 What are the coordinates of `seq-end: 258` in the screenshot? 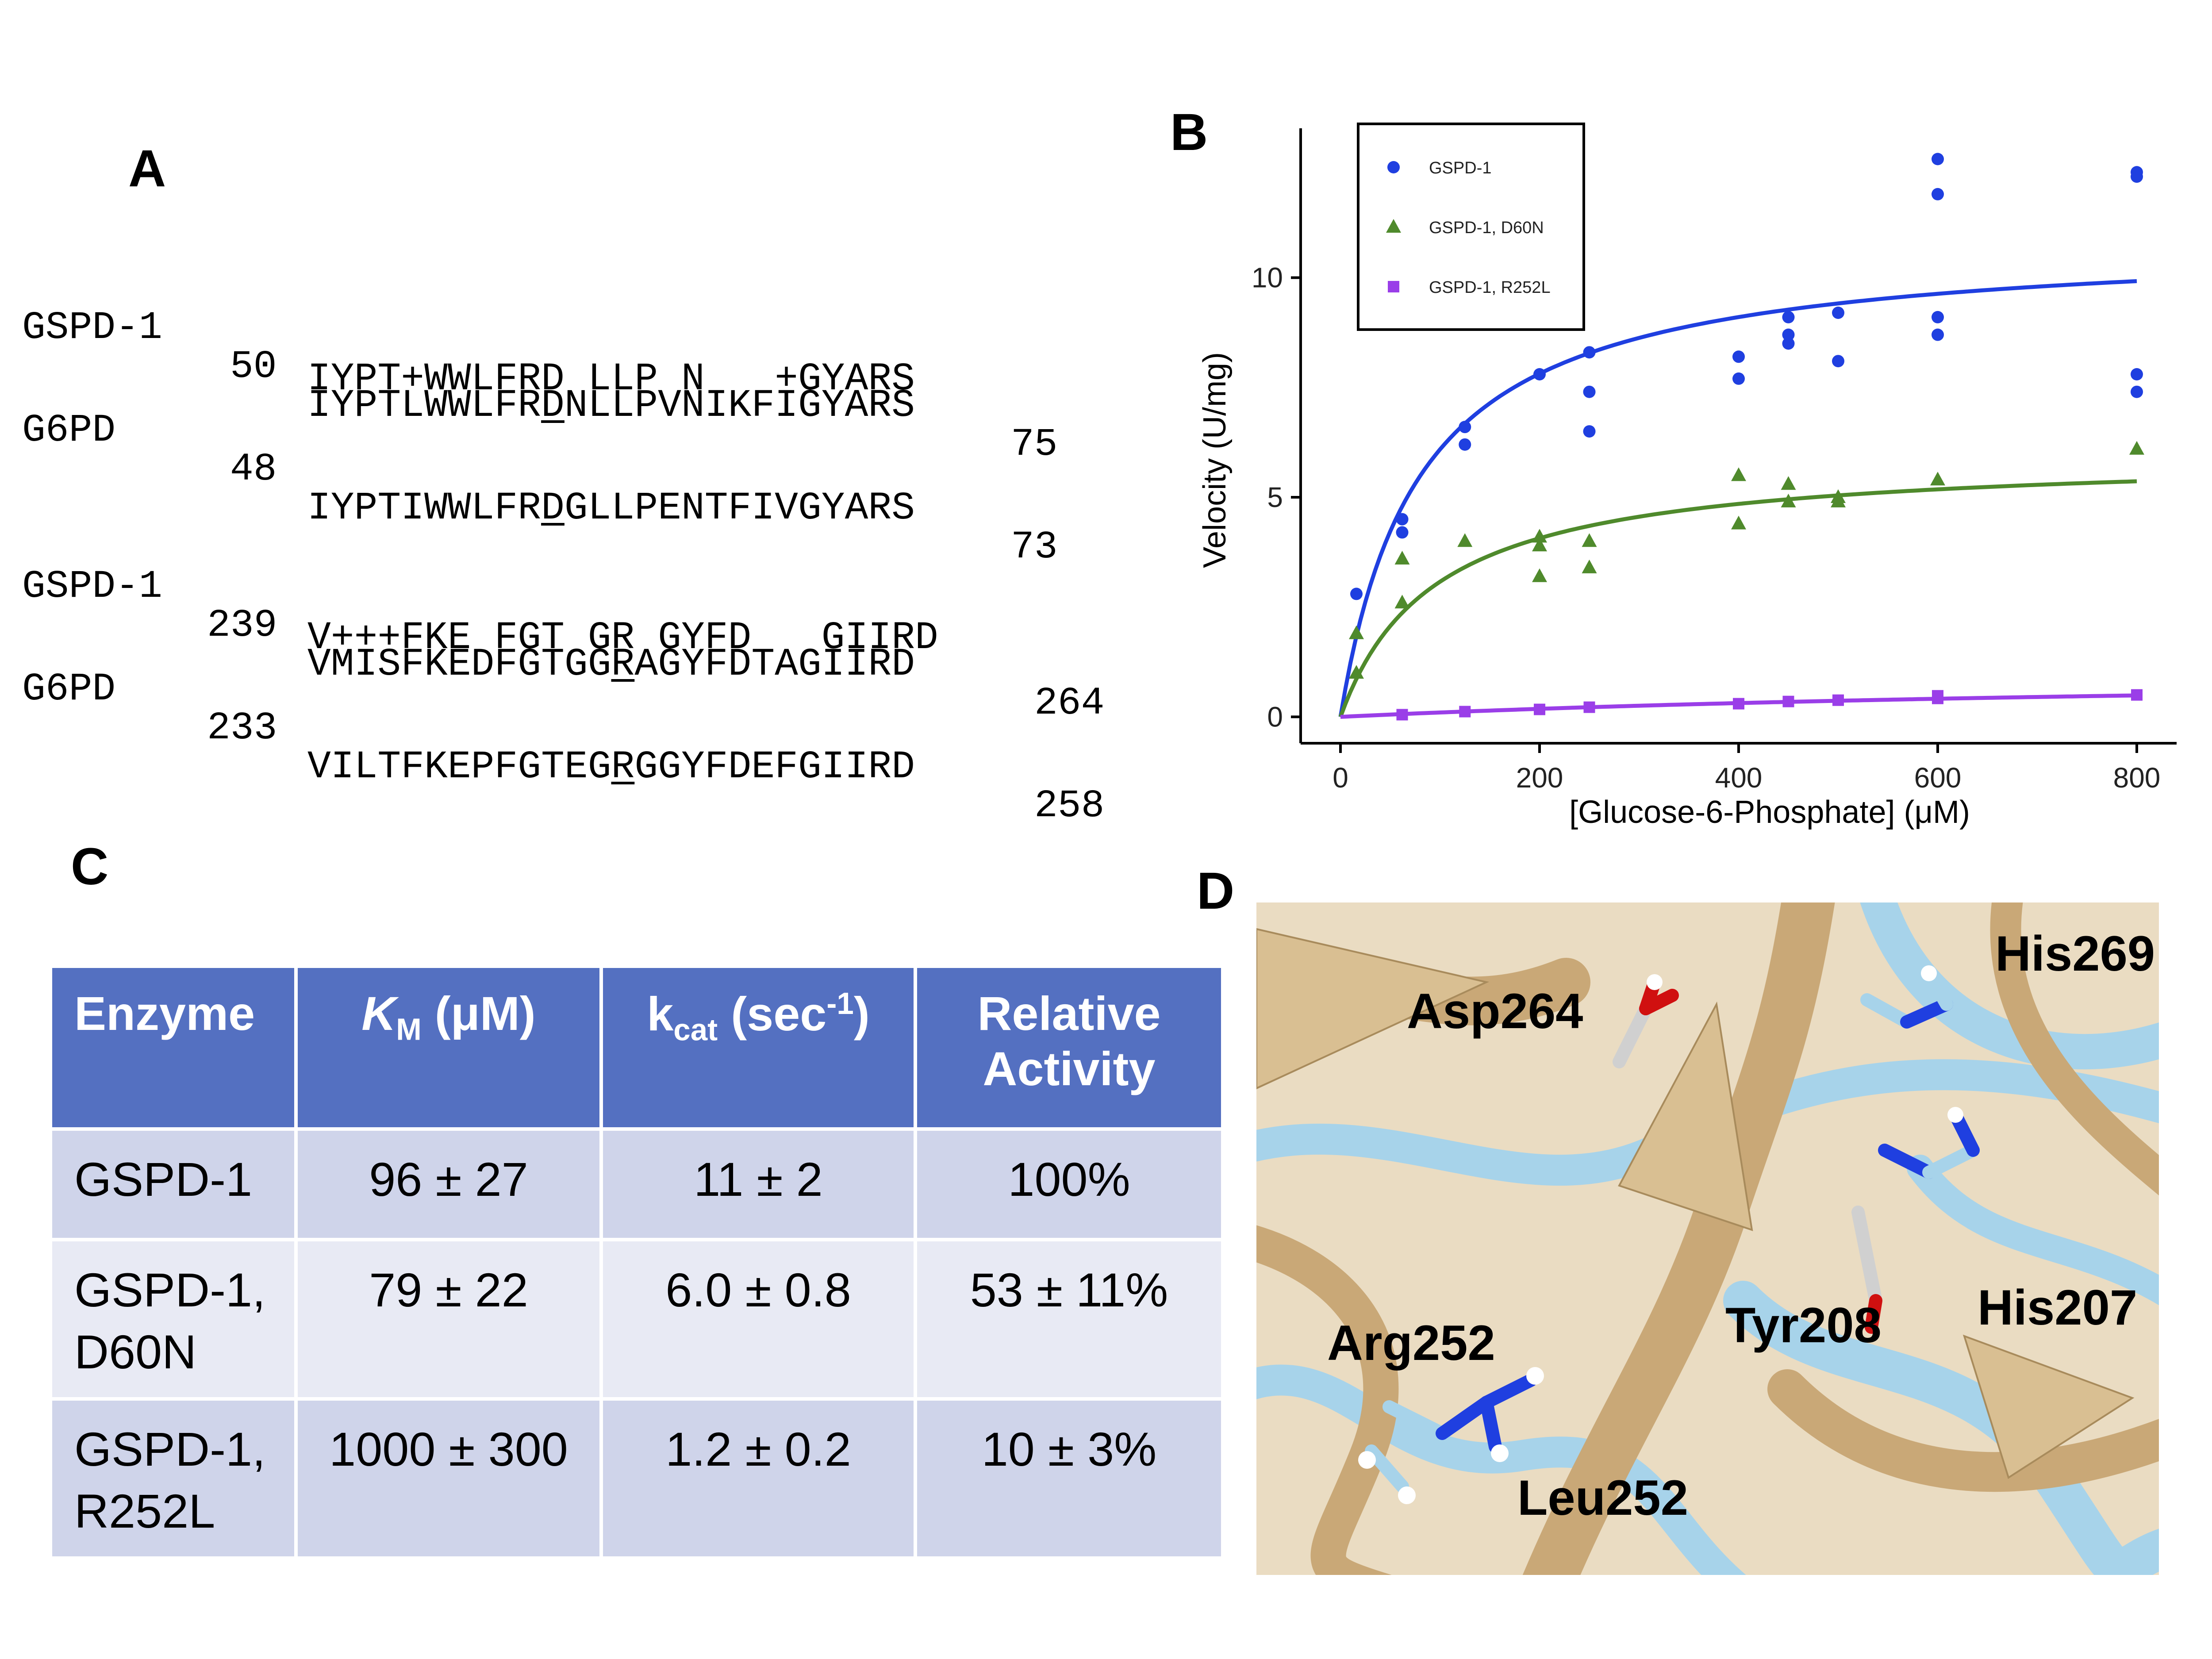 It's located at (1069, 806).